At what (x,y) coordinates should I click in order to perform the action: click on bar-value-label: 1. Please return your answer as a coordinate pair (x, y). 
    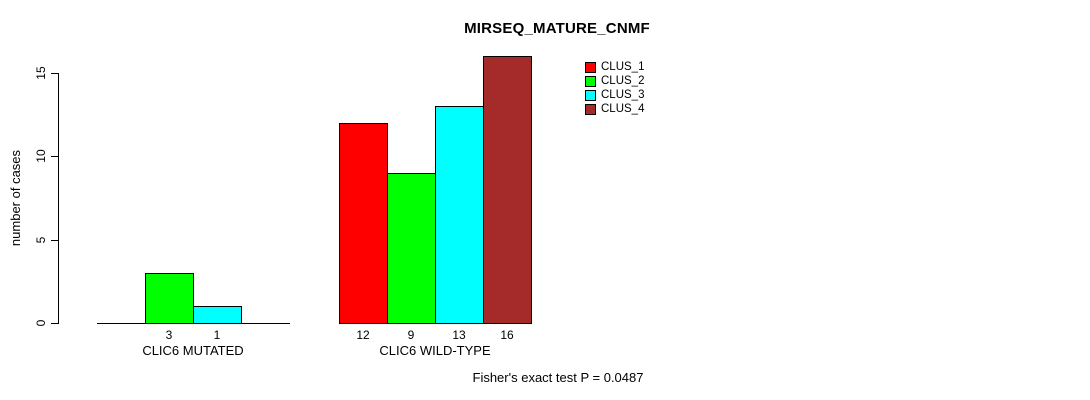
    Looking at the image, I should click on (217, 335).